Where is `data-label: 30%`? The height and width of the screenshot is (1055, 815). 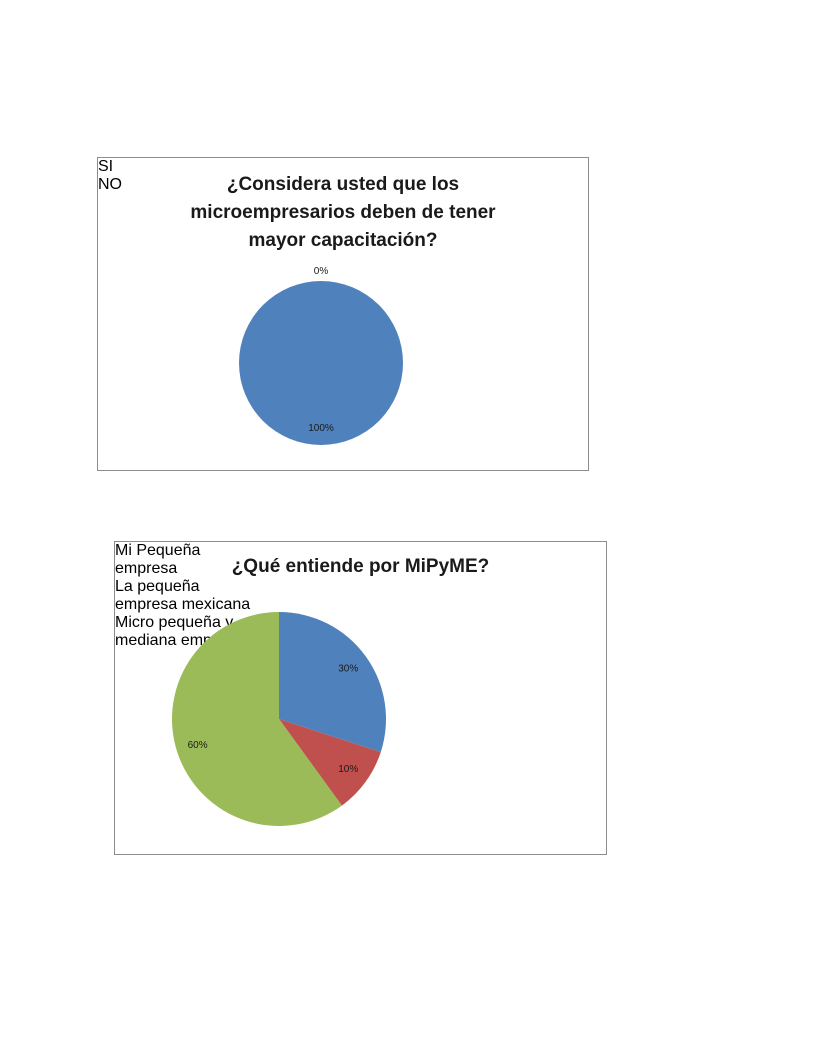
data-label: 30% is located at coordinates (348, 668).